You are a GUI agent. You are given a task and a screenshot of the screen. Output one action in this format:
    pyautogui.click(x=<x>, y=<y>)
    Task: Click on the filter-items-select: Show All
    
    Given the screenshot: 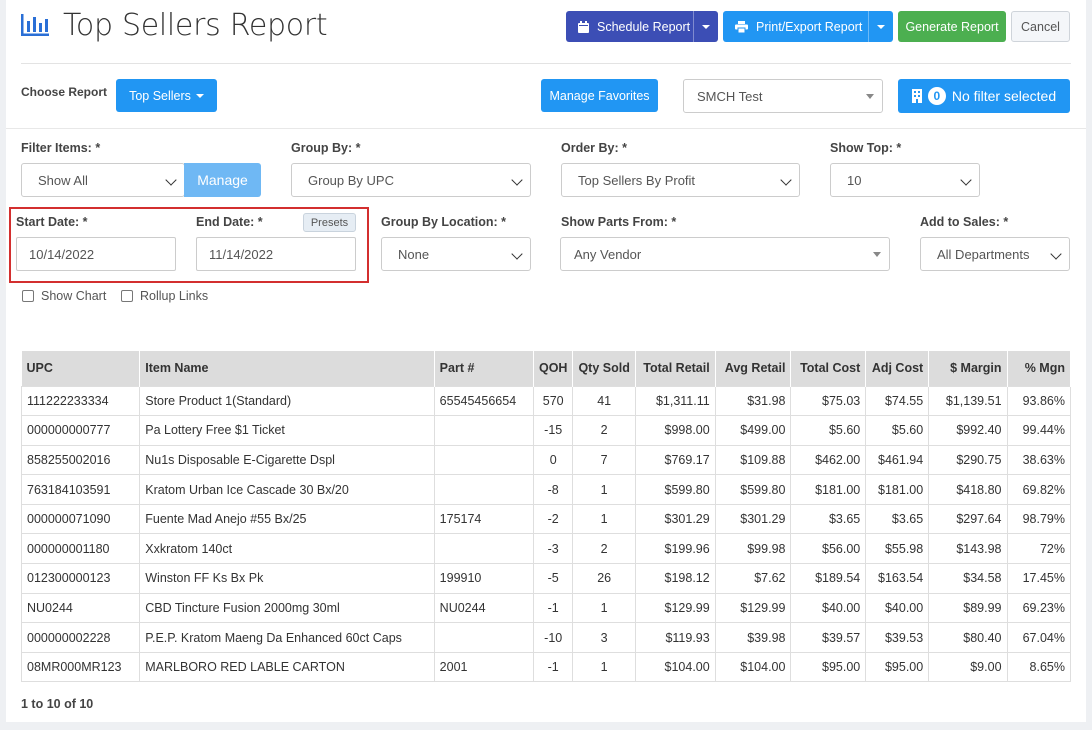 What is the action you would take?
    pyautogui.click(x=103, y=180)
    